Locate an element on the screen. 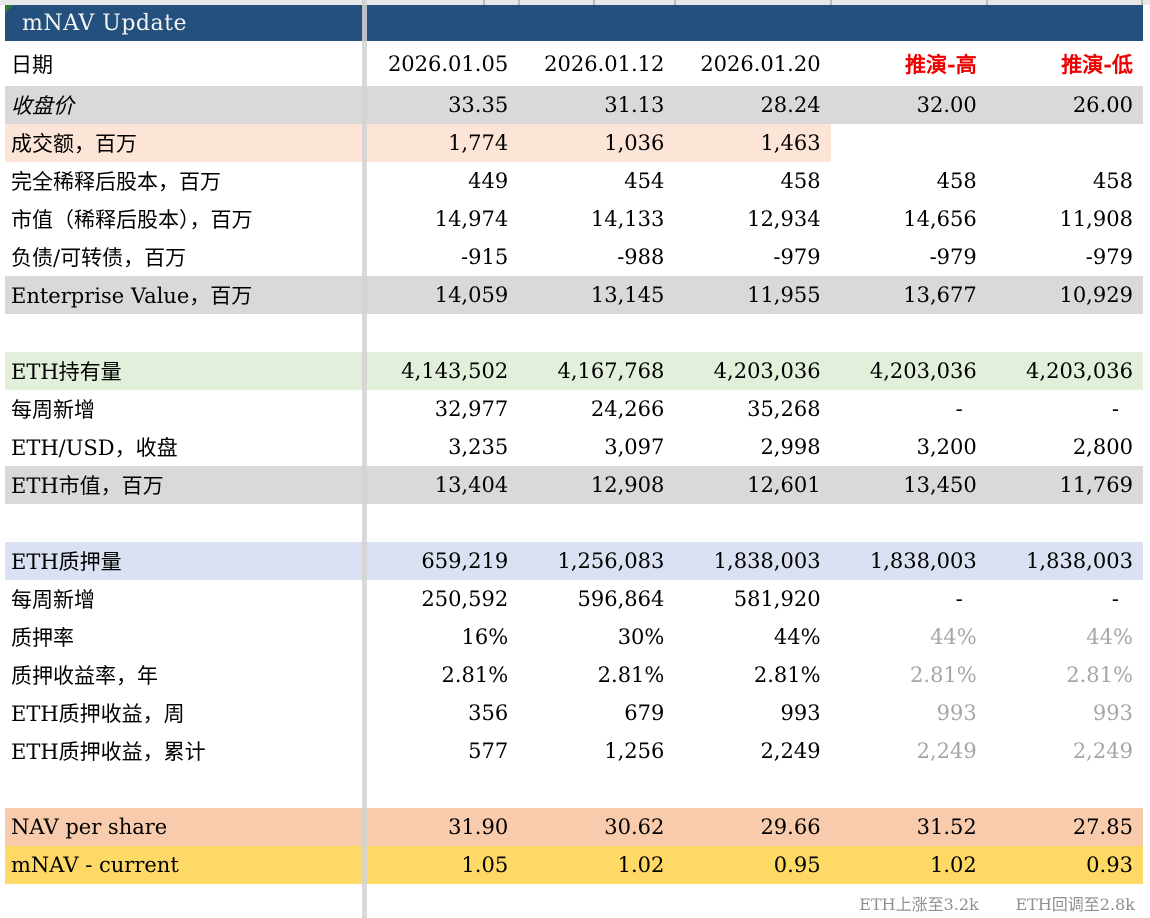  value-cell: 13,450 is located at coordinates (908, 485).